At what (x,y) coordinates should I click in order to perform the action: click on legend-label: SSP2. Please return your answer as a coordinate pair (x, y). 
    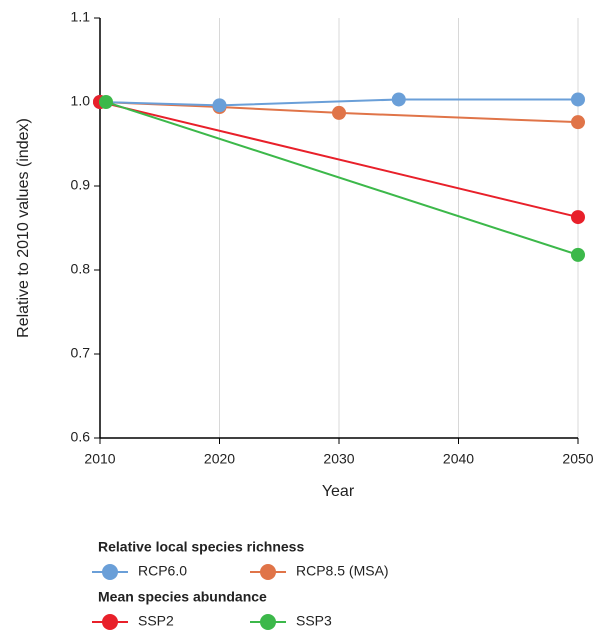
    Looking at the image, I should click on (156, 621).